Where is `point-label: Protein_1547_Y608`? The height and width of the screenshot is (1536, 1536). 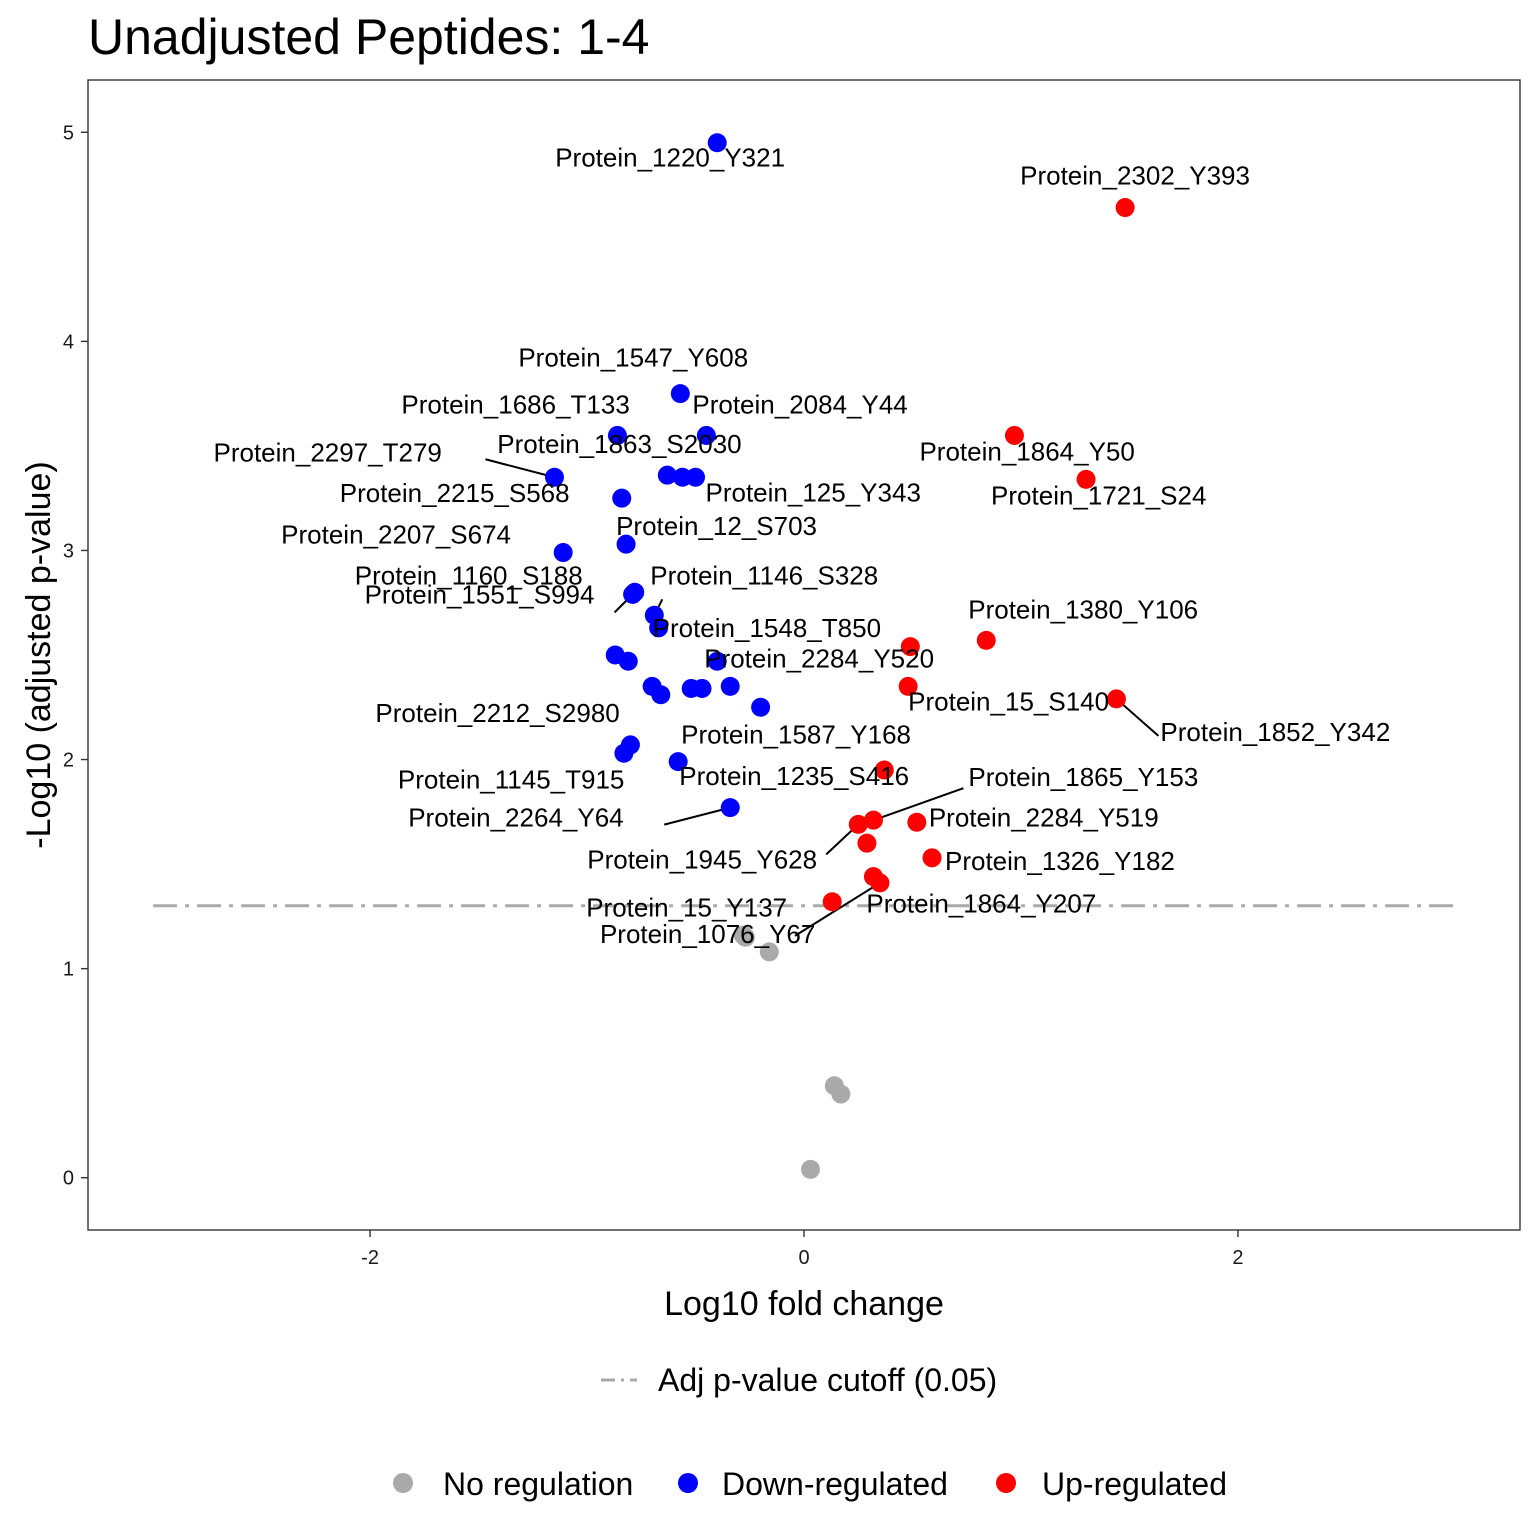
point-label: Protein_1547_Y608 is located at coordinates (633, 358).